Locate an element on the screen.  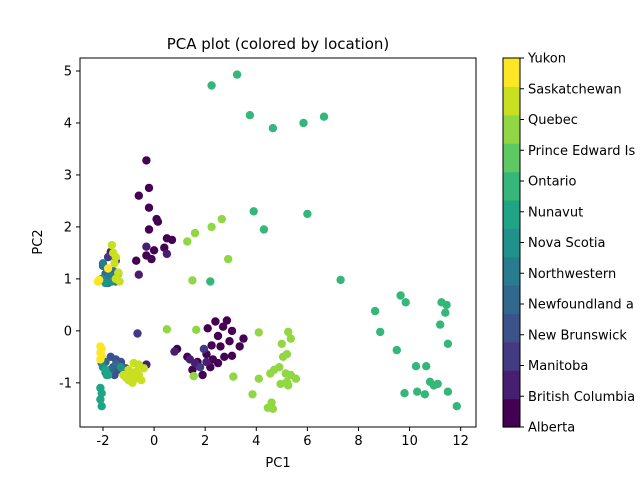
x-tick-label: -2 is located at coordinates (103, 441).